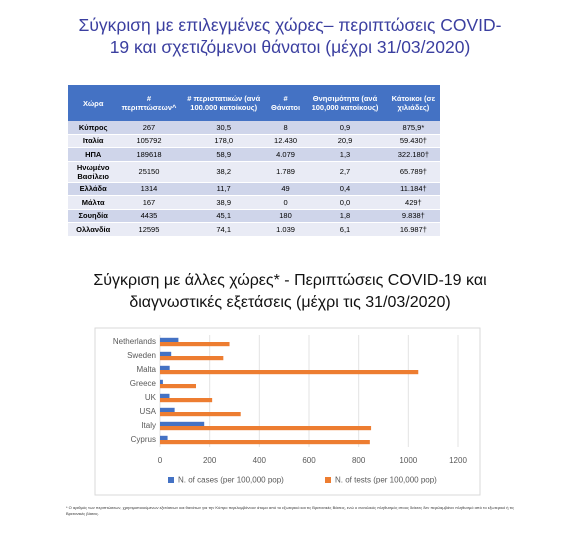  Describe the element at coordinates (141, 355) in the screenshot. I see `y-tick-label: Sweden` at that location.